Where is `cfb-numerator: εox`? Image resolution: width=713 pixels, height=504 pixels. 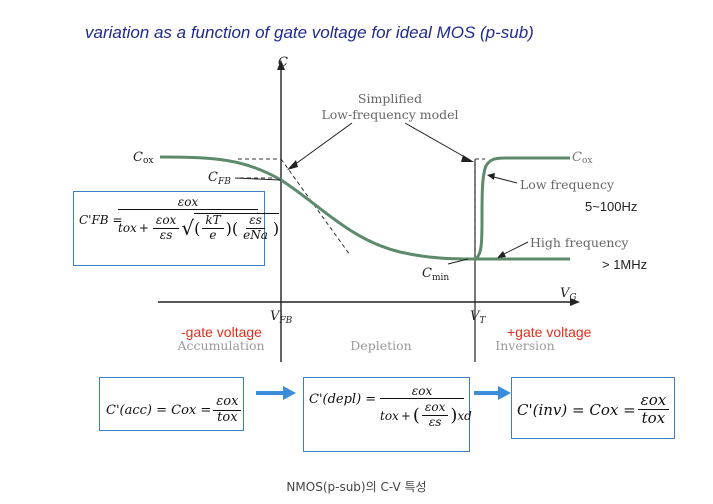 cfb-numerator: εox is located at coordinates (188, 203).